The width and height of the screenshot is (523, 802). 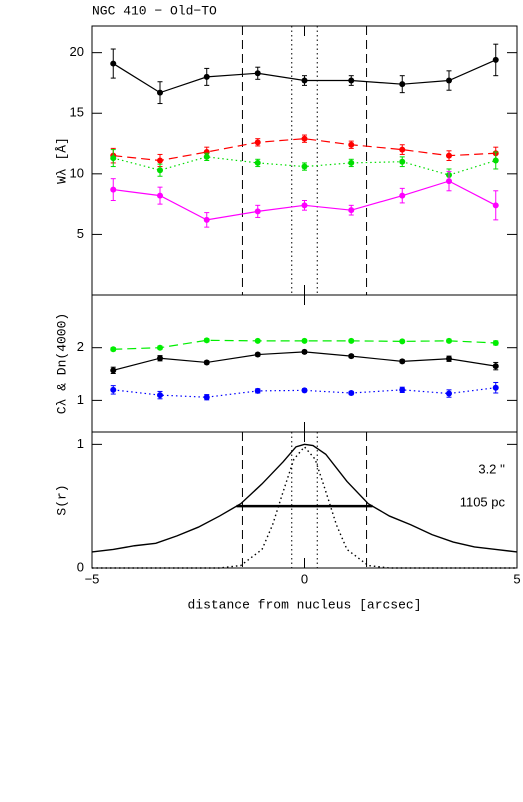 What do you see at coordinates (77, 172) in the screenshot?
I see `y-tick-label: 10` at bounding box center [77, 172].